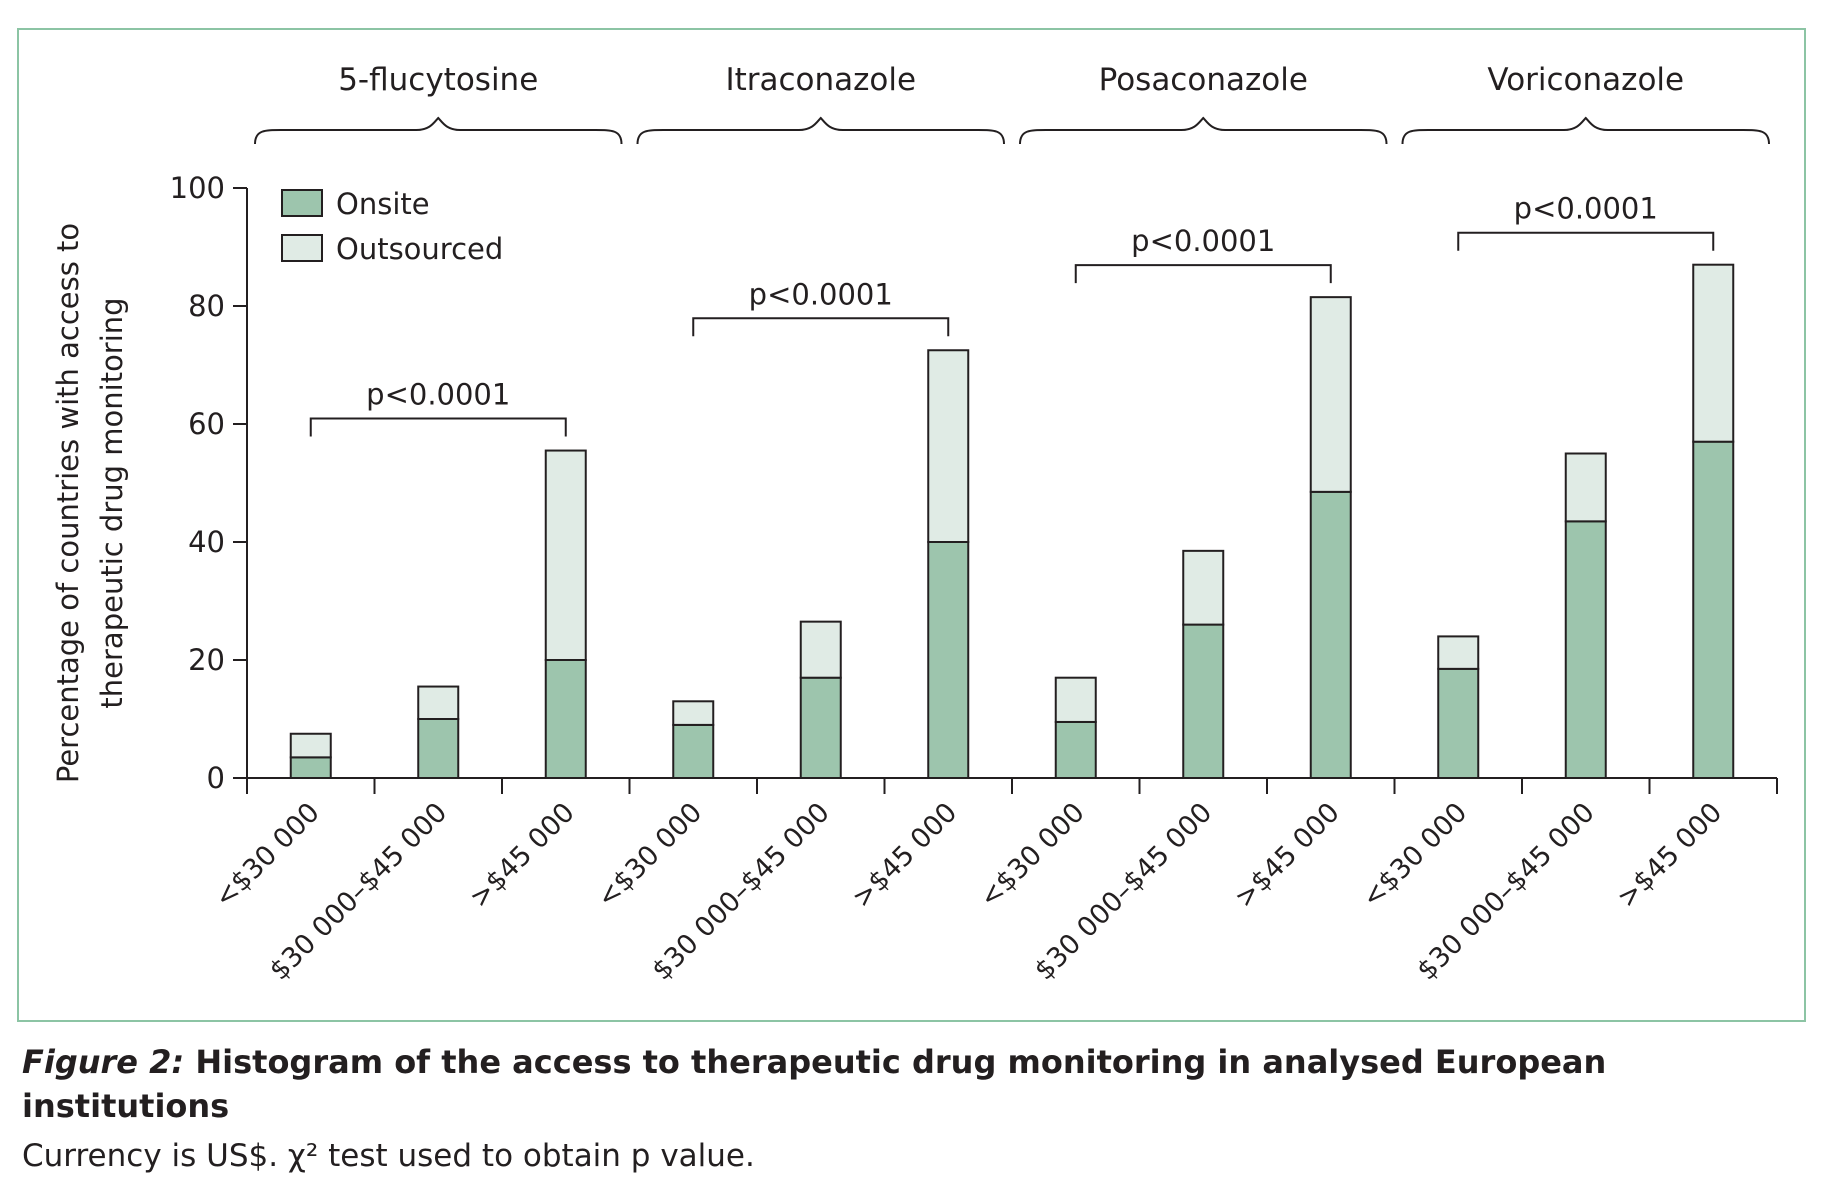  What do you see at coordinates (438, 80) in the screenshot?
I see `group-label-5-flucytosine: 5-flucytosine` at bounding box center [438, 80].